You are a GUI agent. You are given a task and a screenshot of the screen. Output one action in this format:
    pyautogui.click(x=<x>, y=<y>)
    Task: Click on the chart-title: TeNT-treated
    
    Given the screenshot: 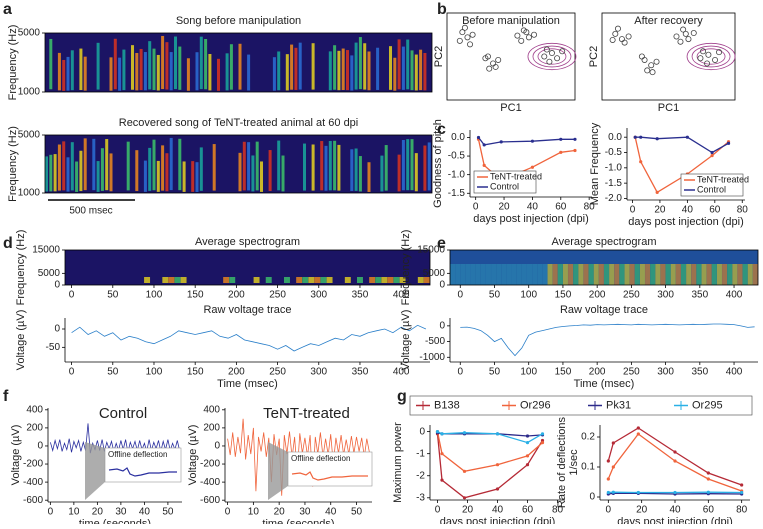 What is the action you would take?
    pyautogui.click(x=306, y=413)
    